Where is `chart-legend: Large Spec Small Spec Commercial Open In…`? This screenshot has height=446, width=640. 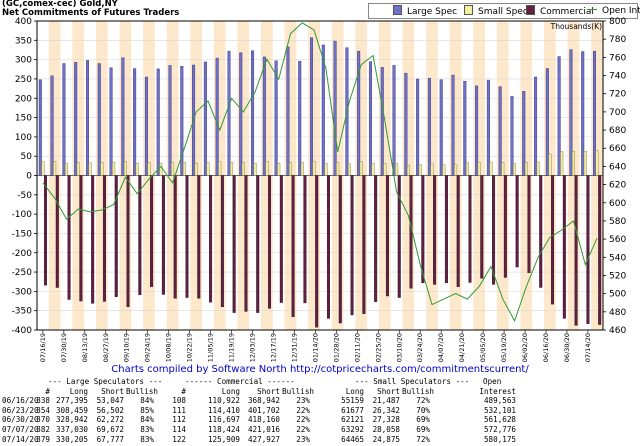
chart-legend: Large Spec Small Spec Commercial Open In… is located at coordinates (504, 11).